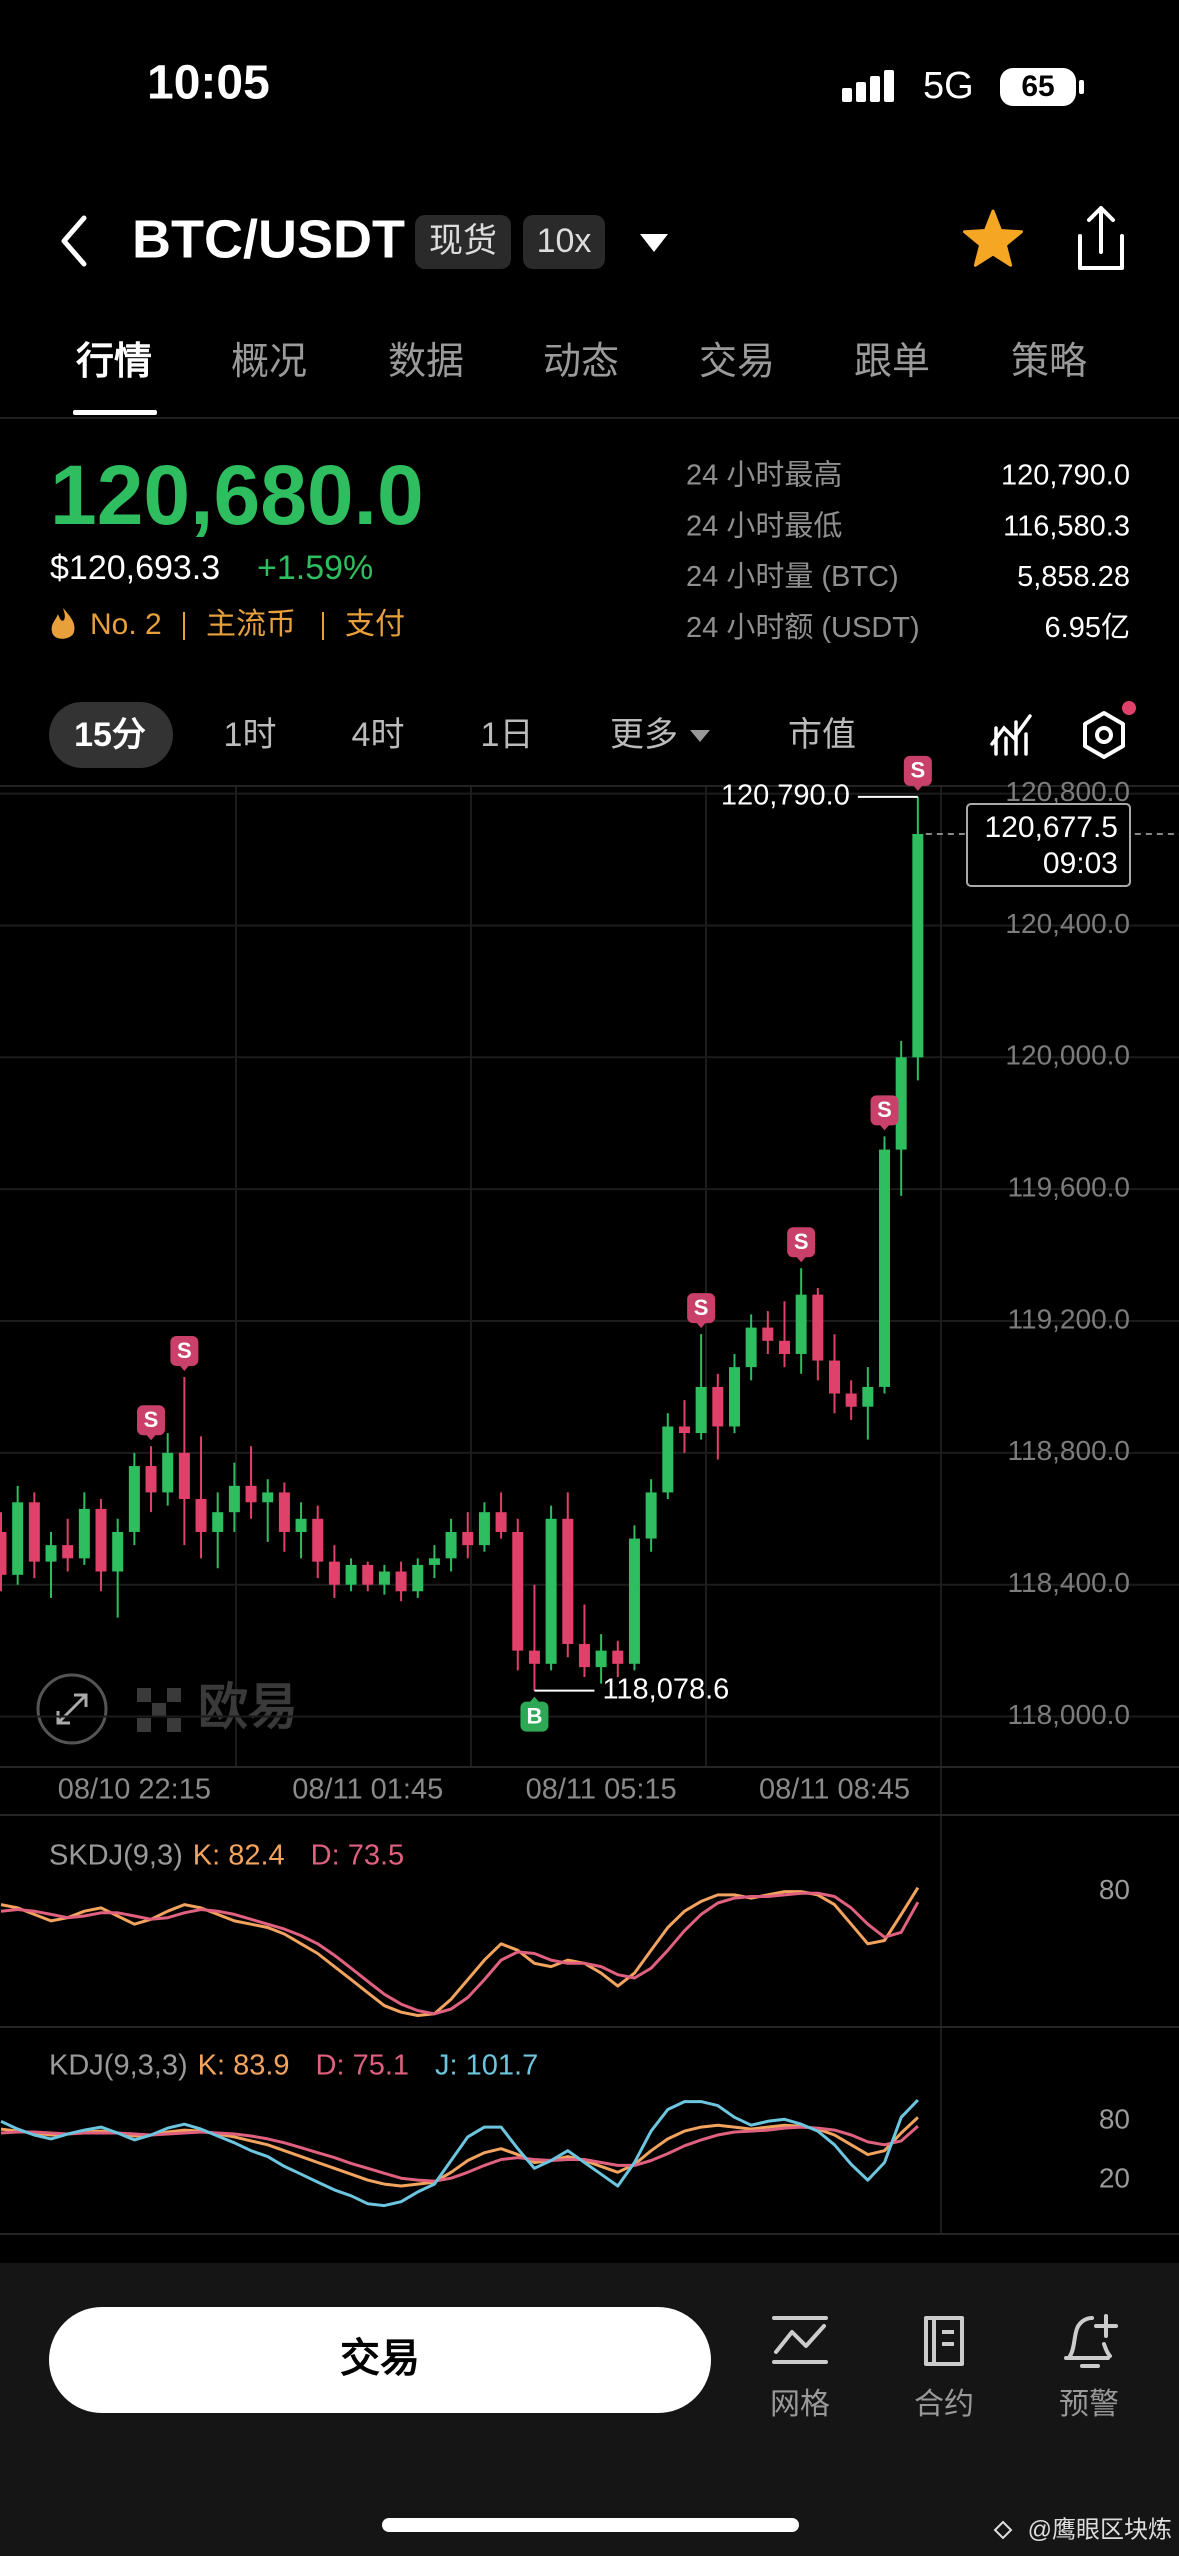 Image resolution: width=1179 pixels, height=2556 pixels. Describe the element at coordinates (1011, 735) in the screenshot. I see `indicator-icon` at that location.